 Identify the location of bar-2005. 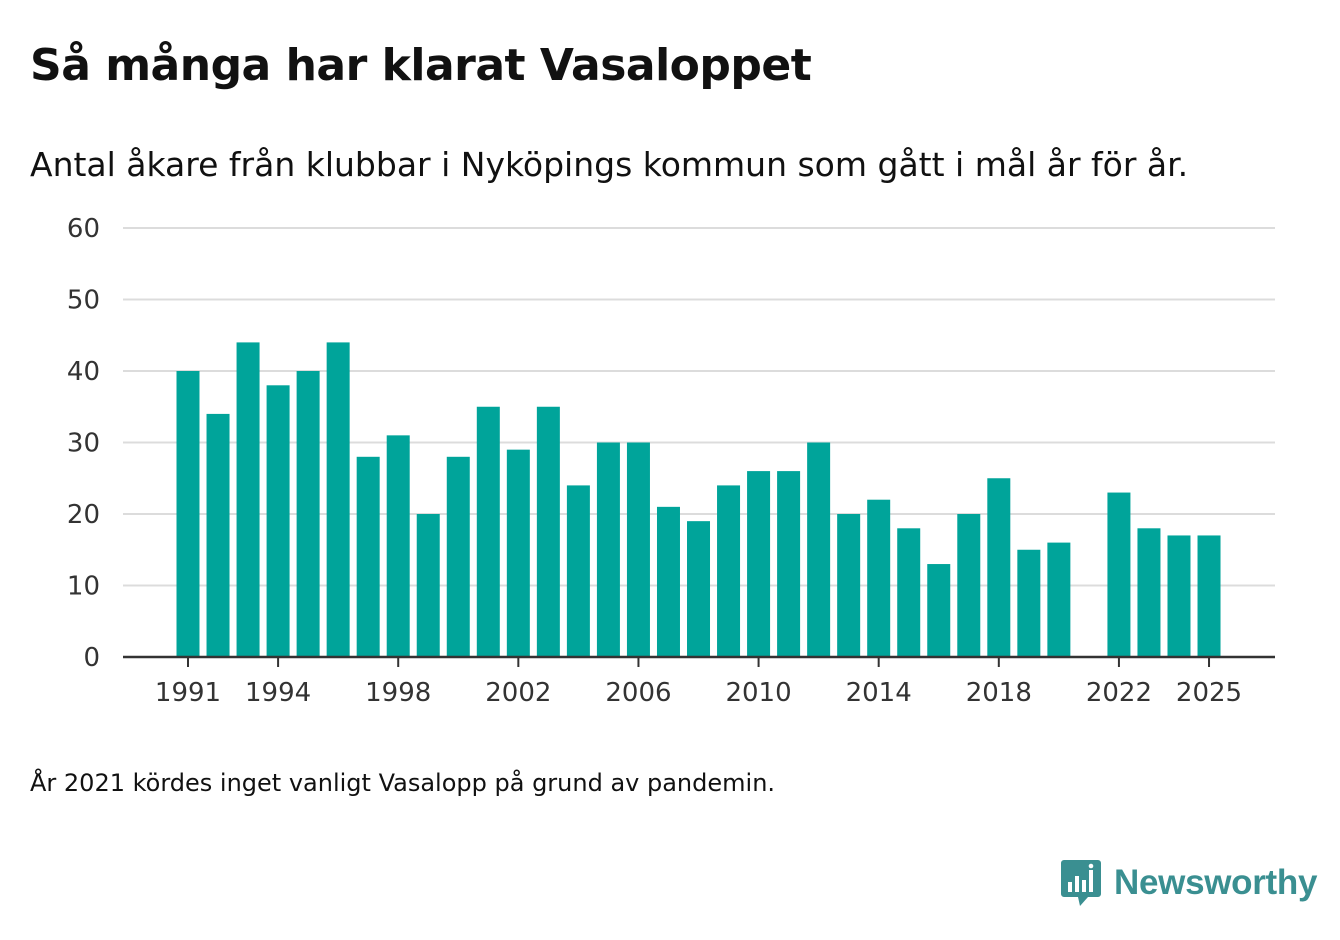
(608, 549).